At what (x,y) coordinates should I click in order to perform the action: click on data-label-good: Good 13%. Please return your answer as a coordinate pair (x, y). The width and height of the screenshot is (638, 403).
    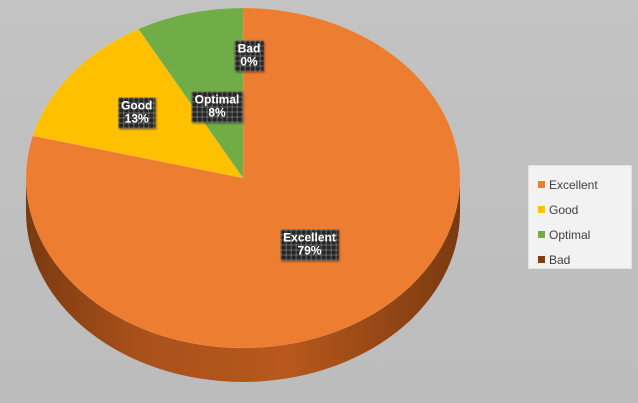
    Looking at the image, I should click on (136, 113).